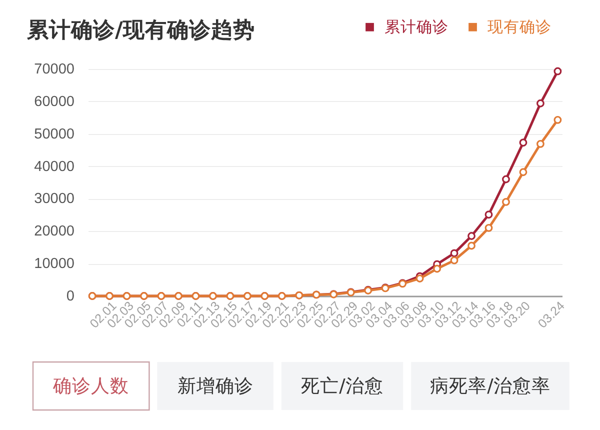 This screenshot has width=600, height=430. I want to click on y-tick-label: 70000, so click(54, 70).